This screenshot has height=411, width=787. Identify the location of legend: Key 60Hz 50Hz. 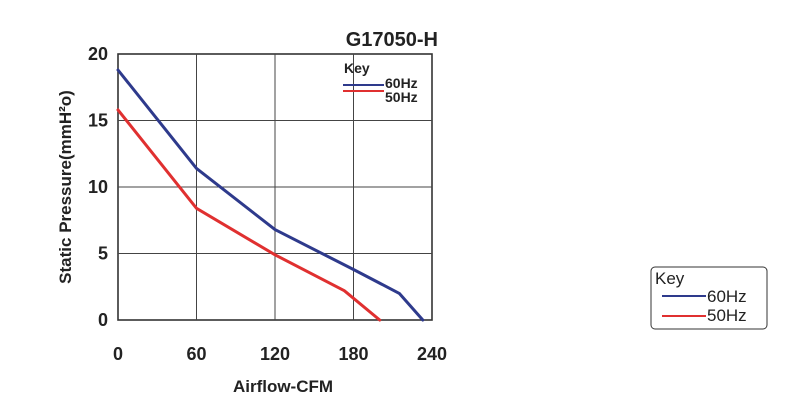
(380, 82).